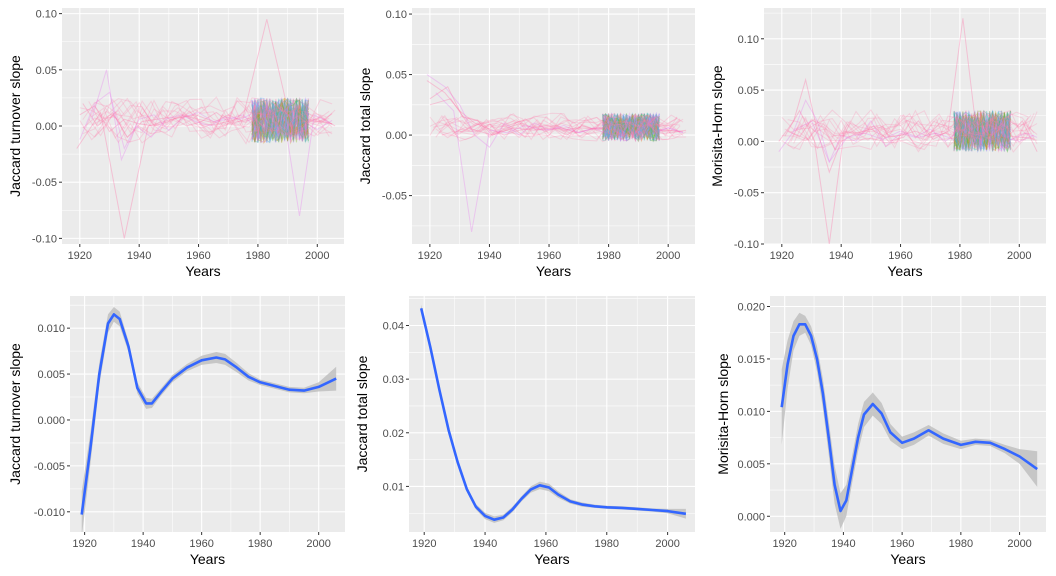  What do you see at coordinates (80, 256) in the screenshot?
I see `x-tick-label: 1920` at bounding box center [80, 256].